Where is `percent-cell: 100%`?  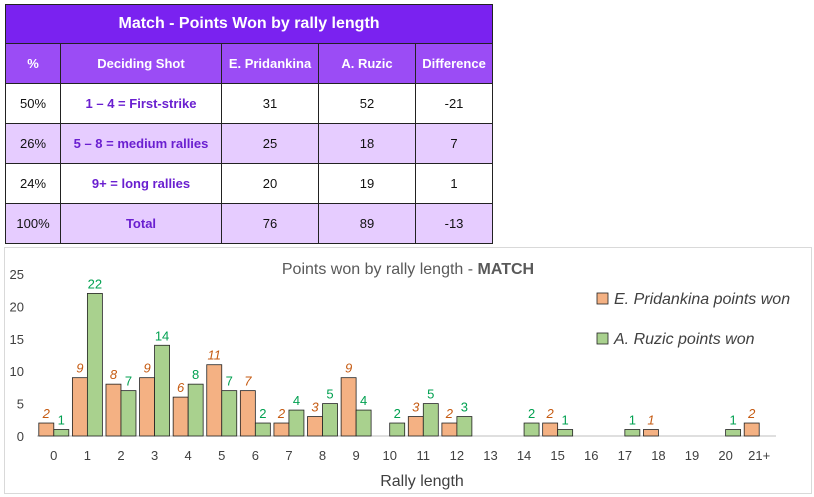 percent-cell: 100% is located at coordinates (33, 223).